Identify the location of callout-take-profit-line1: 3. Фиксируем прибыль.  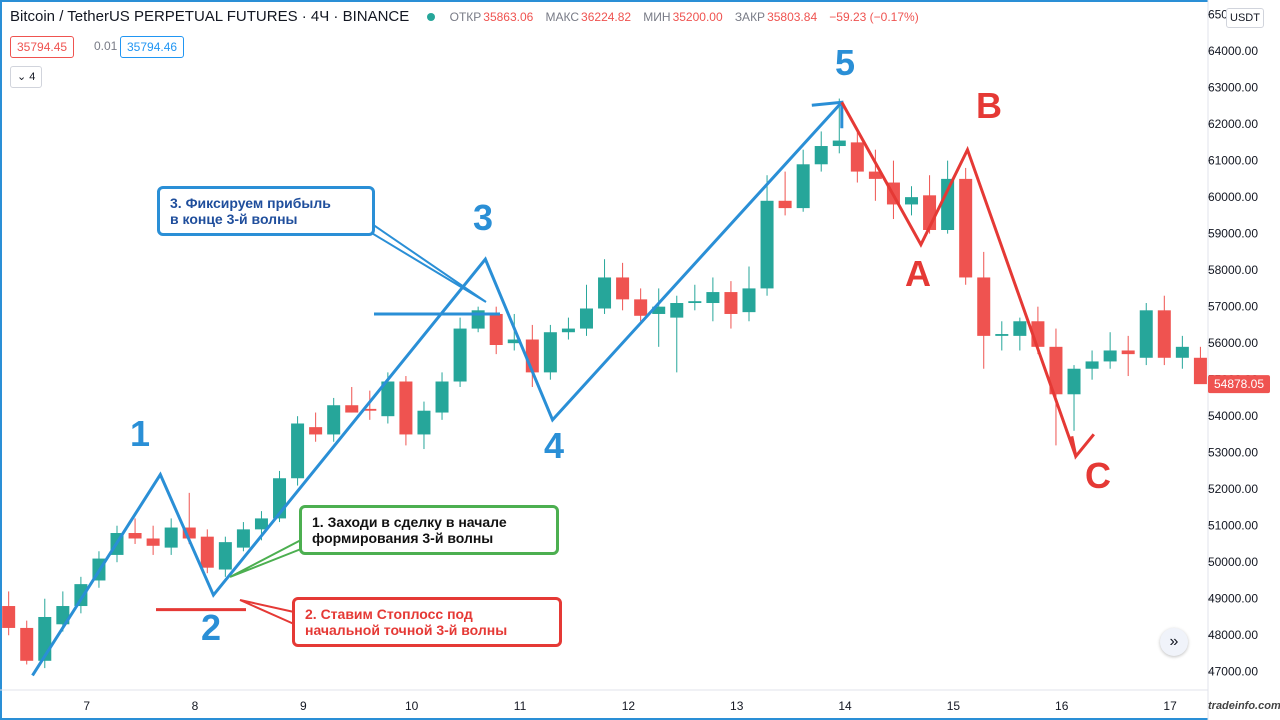
(250, 203).